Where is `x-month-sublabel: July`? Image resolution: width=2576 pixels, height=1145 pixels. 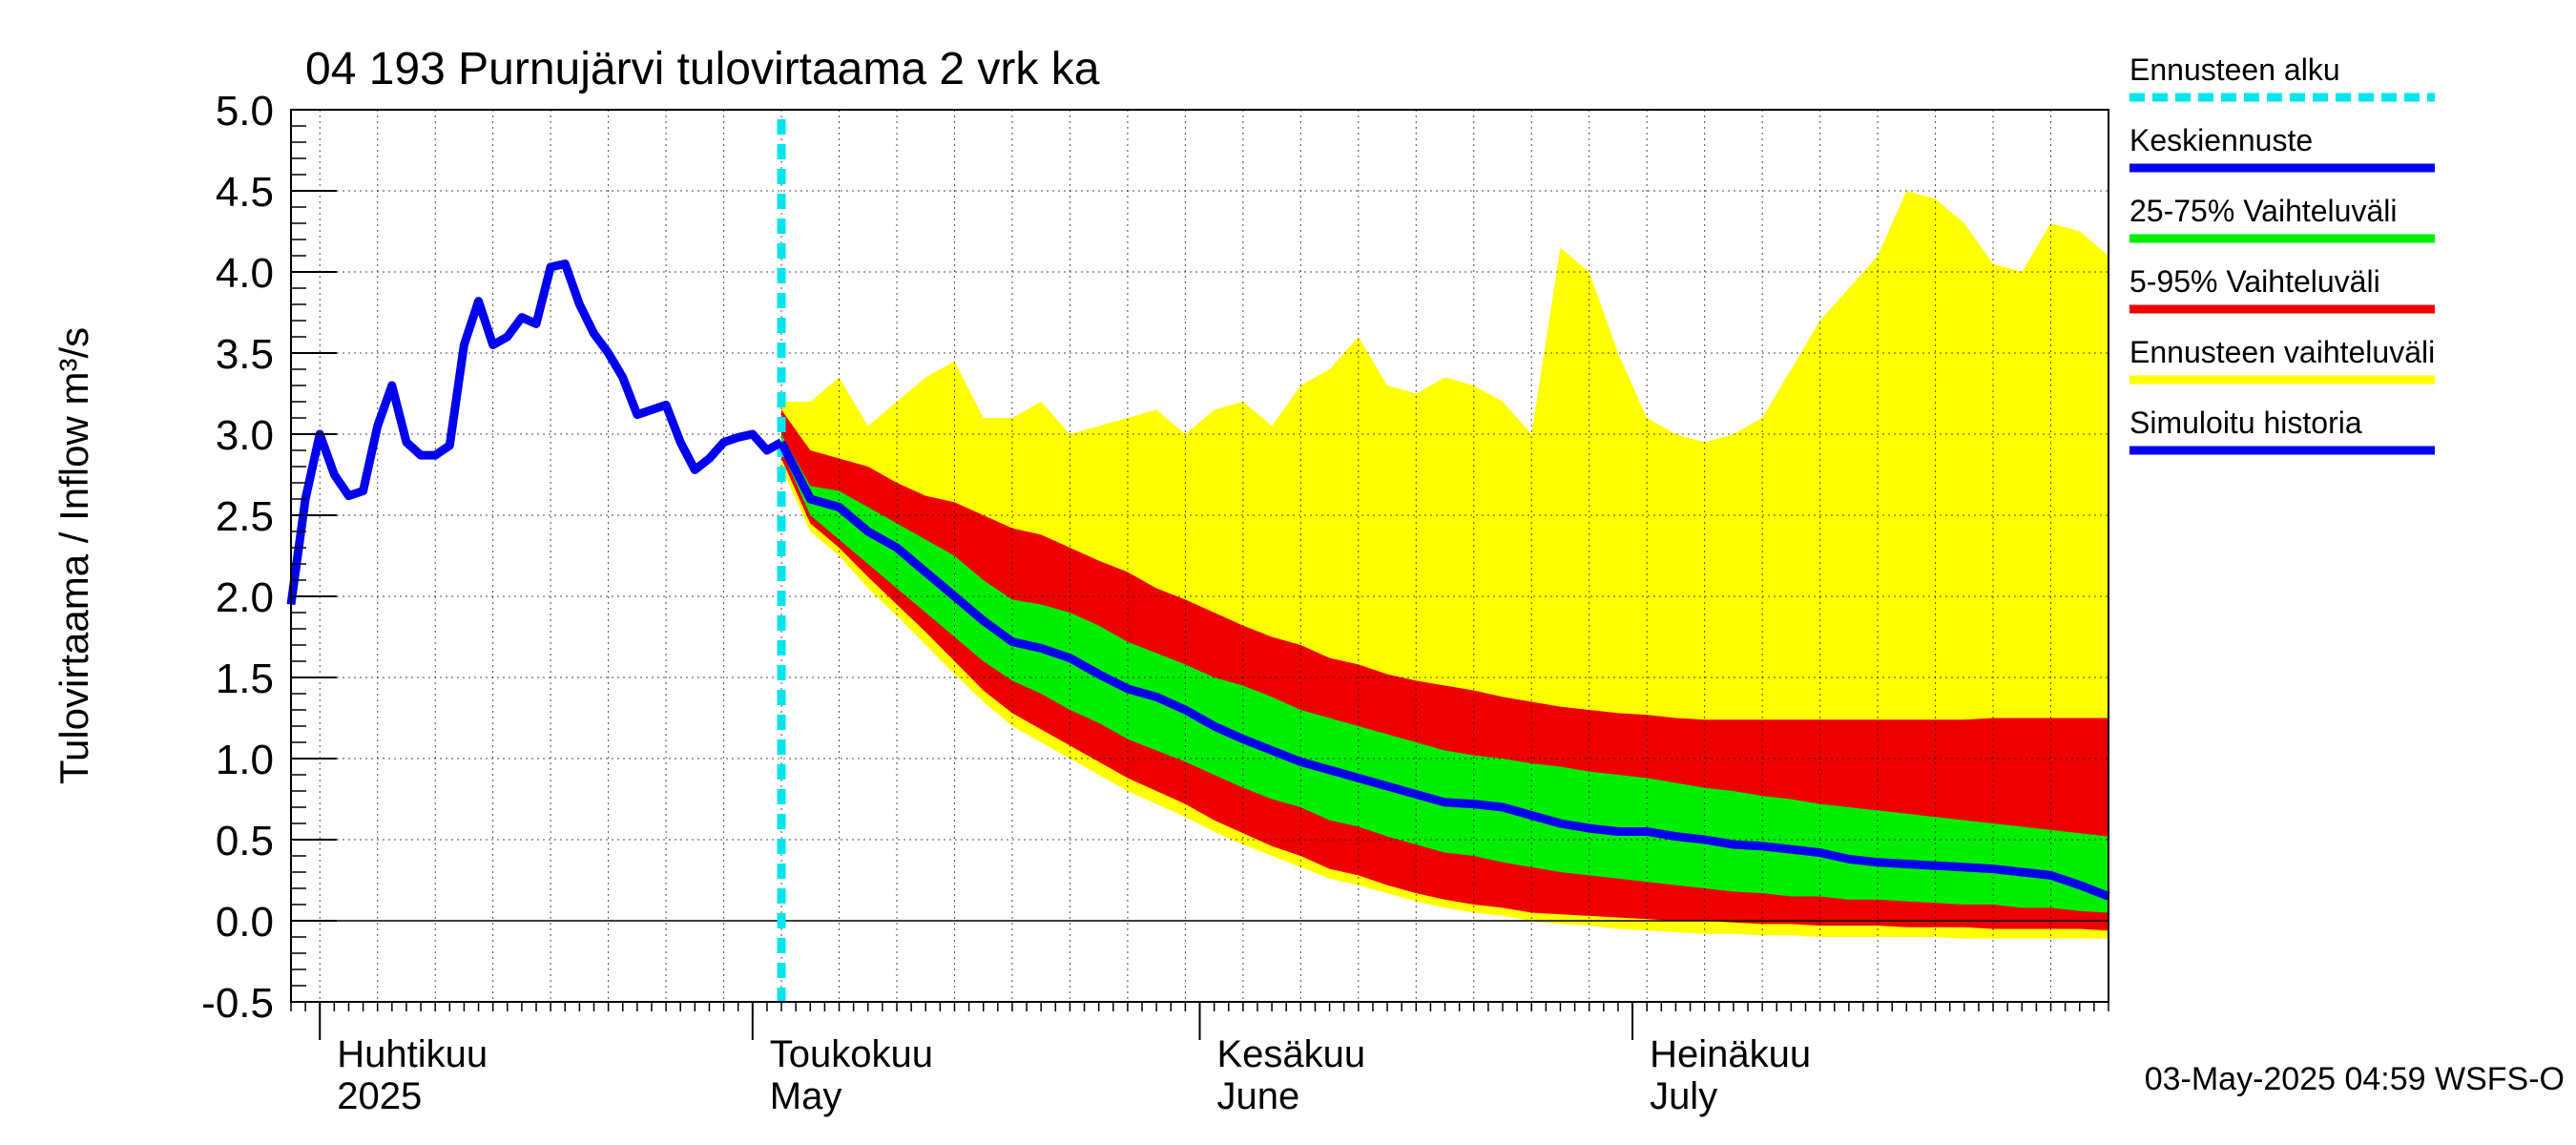
x-month-sublabel: July is located at coordinates (1683, 1096).